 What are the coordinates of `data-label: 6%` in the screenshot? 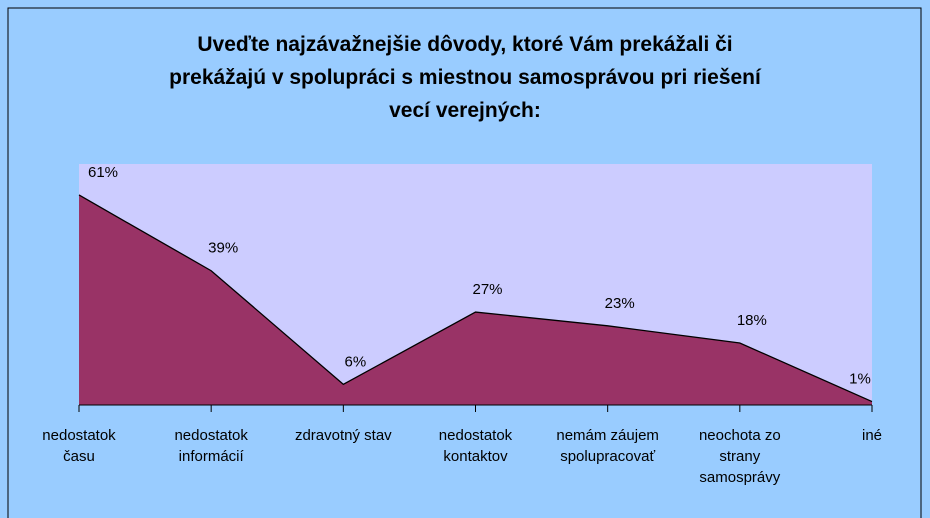 It's located at (355, 361).